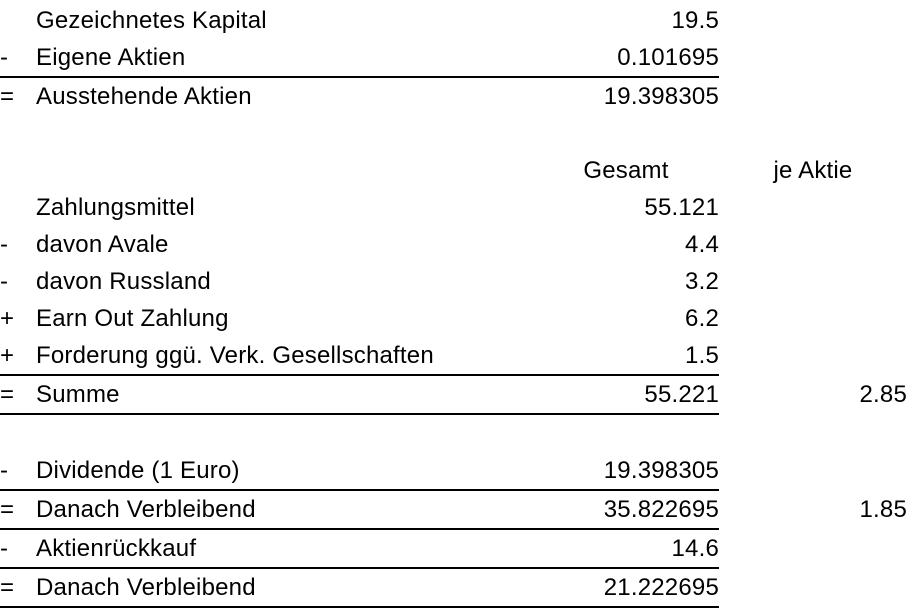 This screenshot has width=907, height=608. Describe the element at coordinates (695, 20) in the screenshot. I see `total-cell: 19.5` at that location.